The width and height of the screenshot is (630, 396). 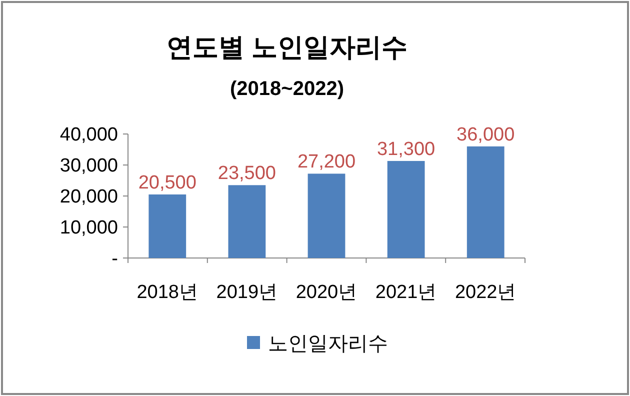 What do you see at coordinates (89, 135) in the screenshot?
I see `y-tick-label: 40,000` at bounding box center [89, 135].